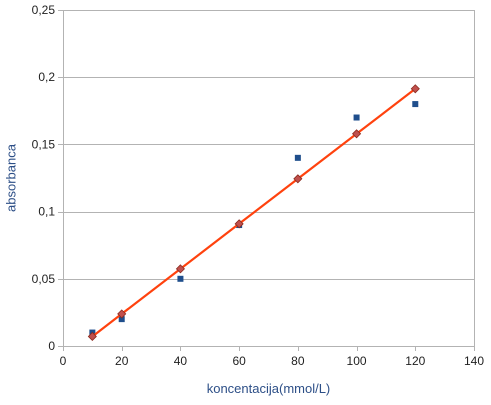  I want to click on x-tick-label: 60, so click(239, 361).